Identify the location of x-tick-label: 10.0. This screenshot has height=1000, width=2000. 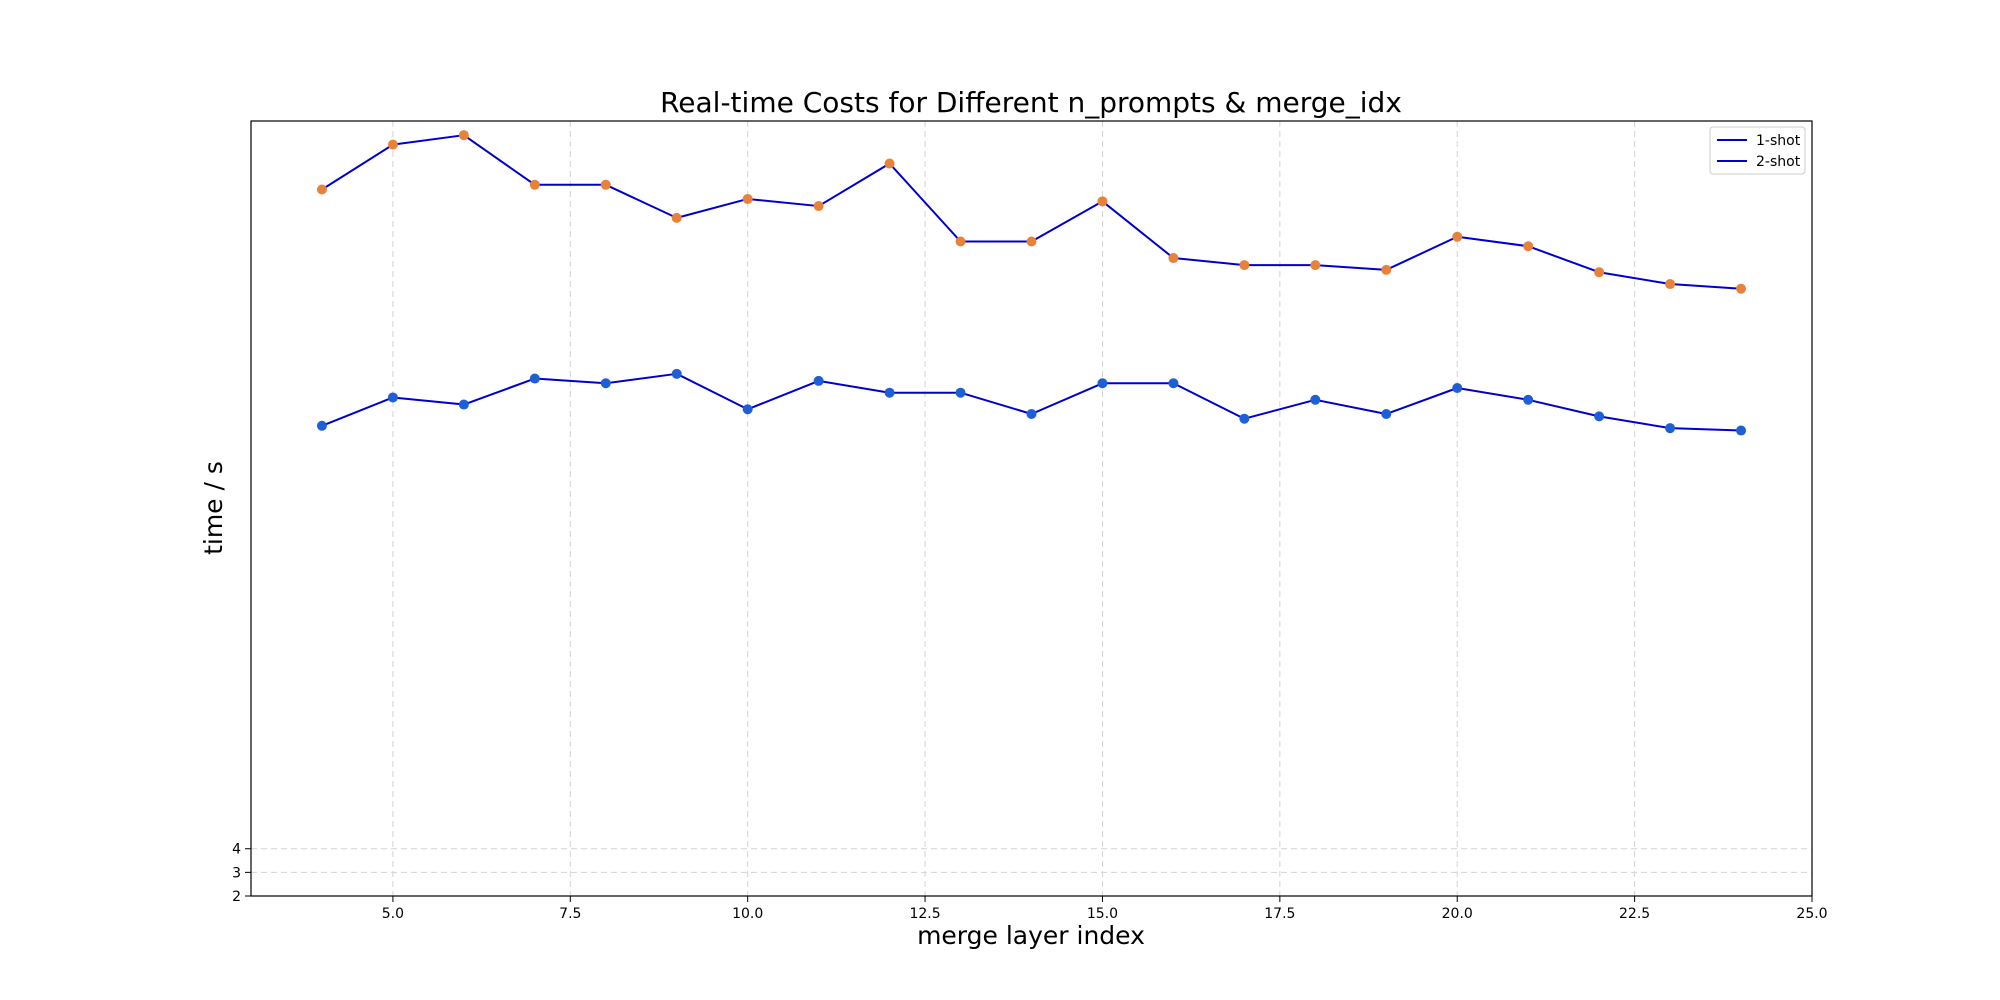
(747, 914).